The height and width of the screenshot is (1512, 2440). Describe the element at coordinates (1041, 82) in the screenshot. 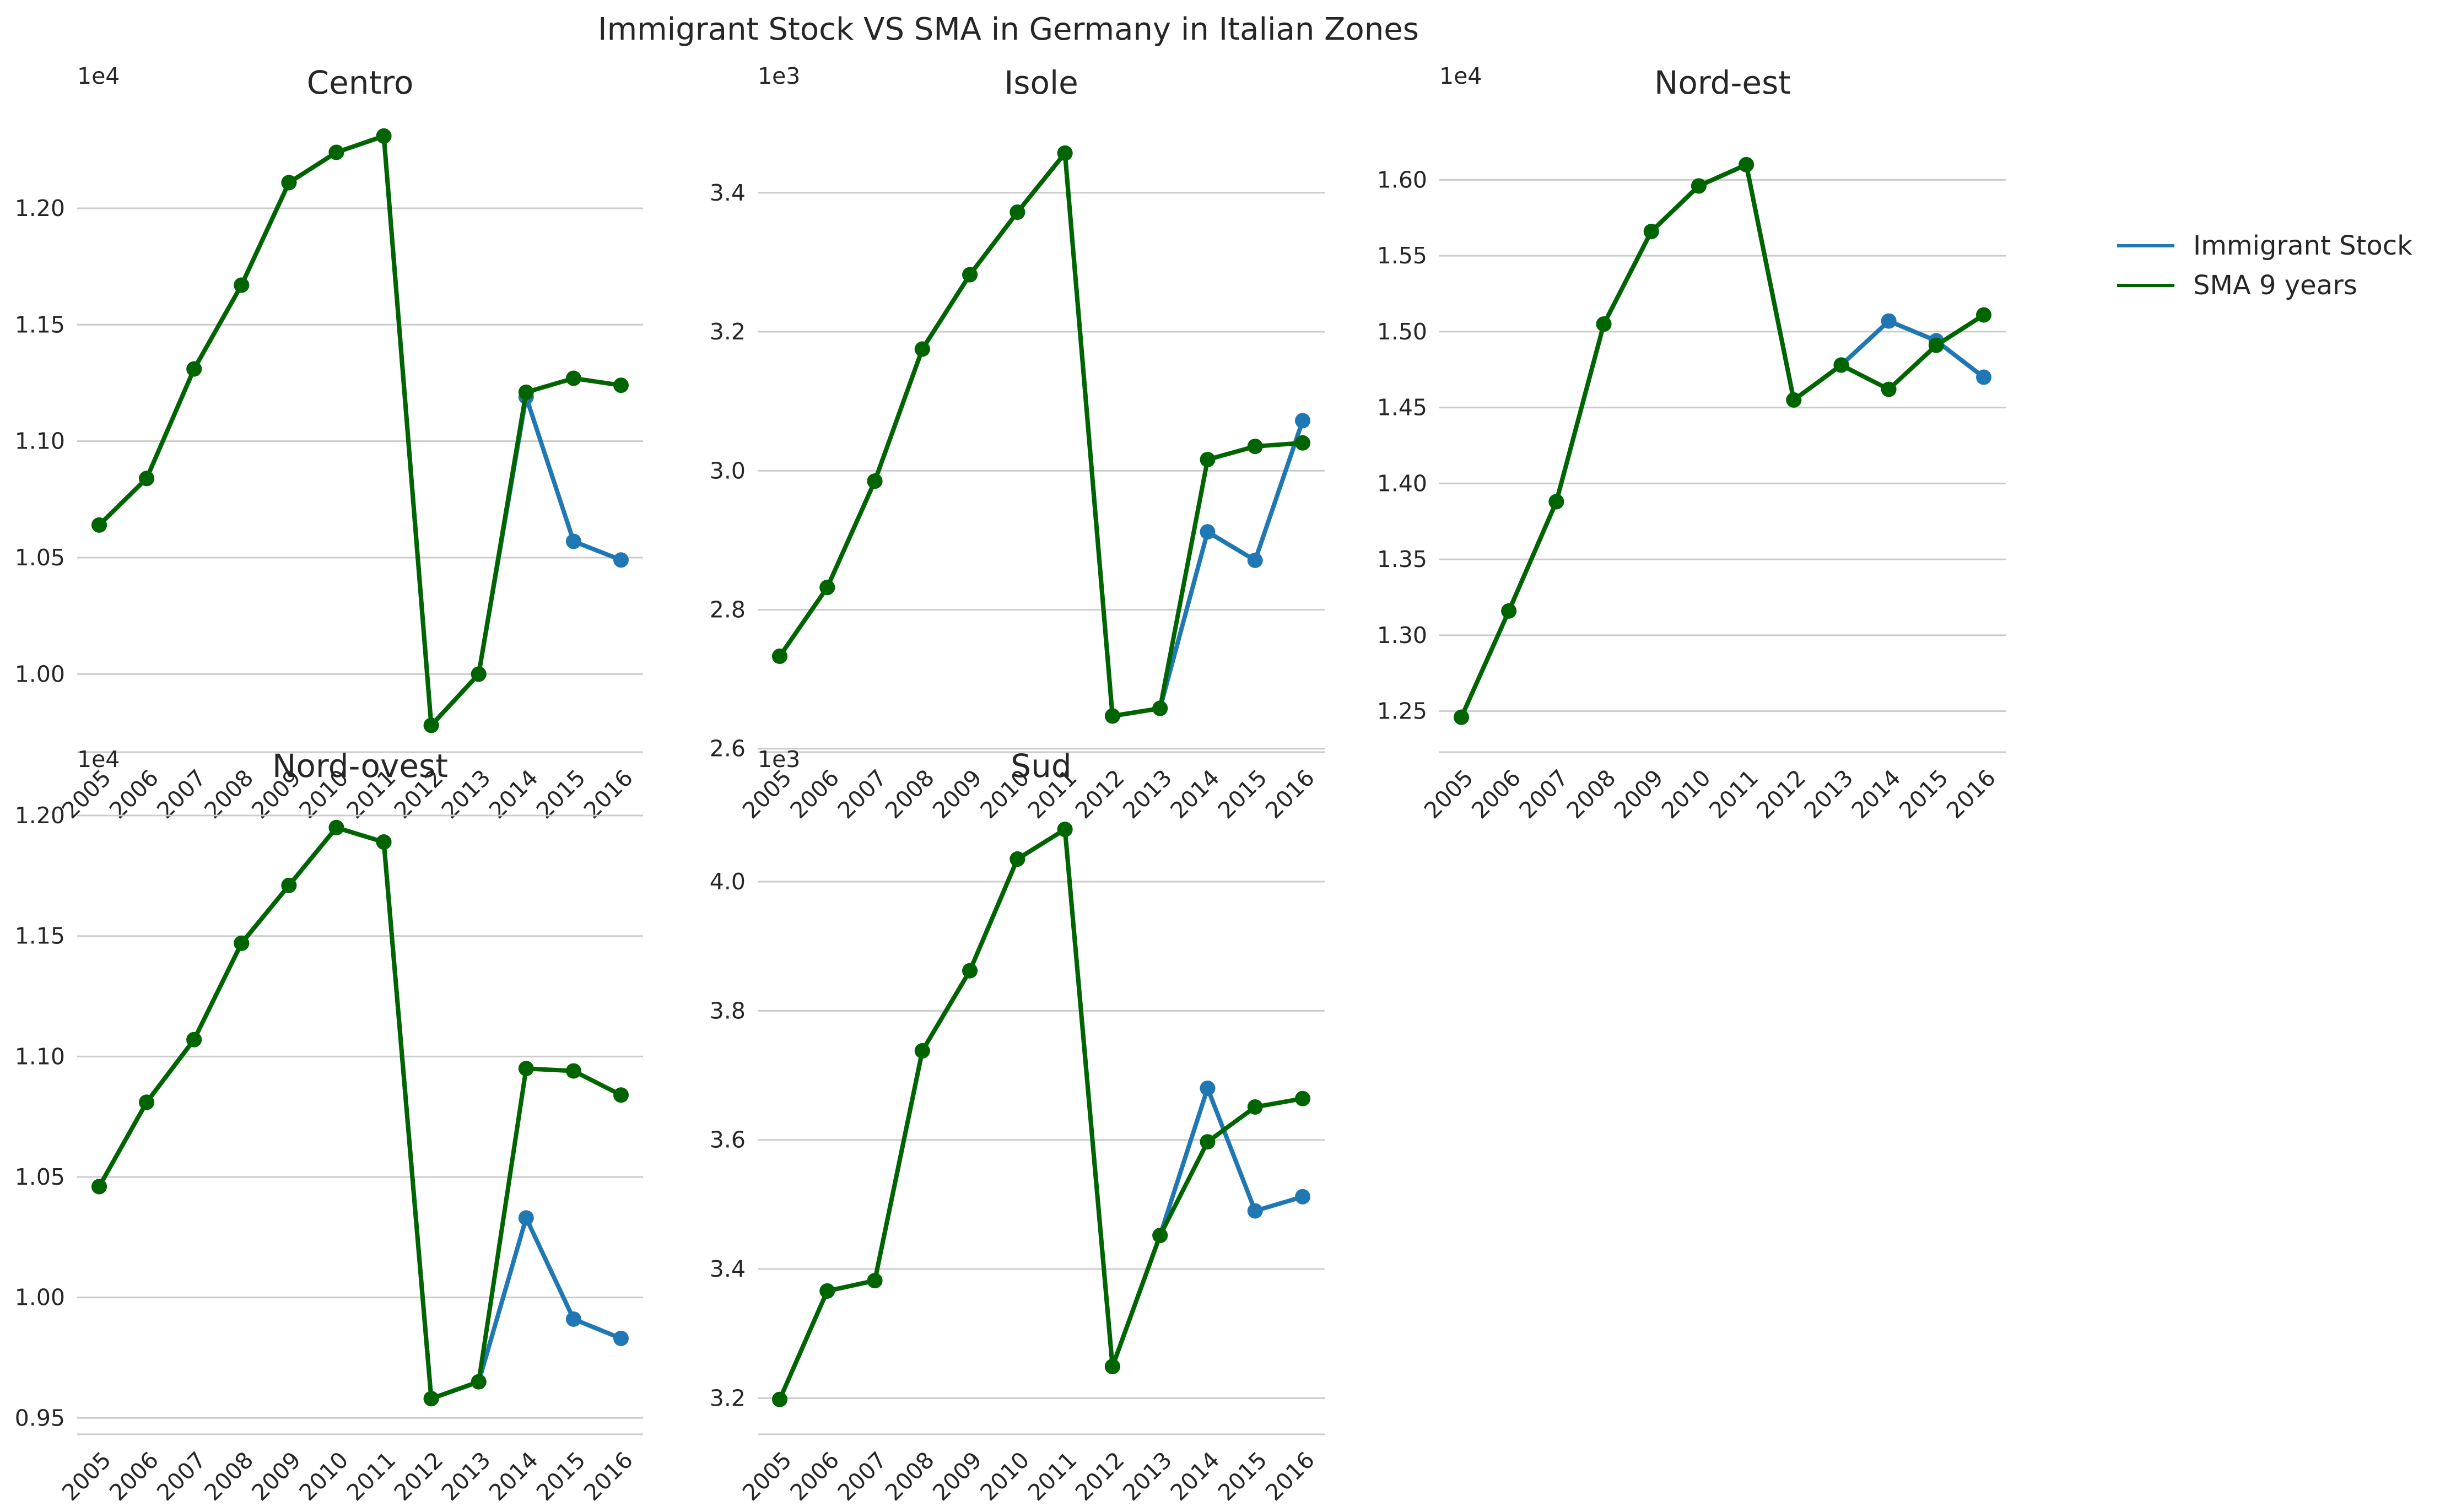

I see `subplot-title: Isole` at that location.